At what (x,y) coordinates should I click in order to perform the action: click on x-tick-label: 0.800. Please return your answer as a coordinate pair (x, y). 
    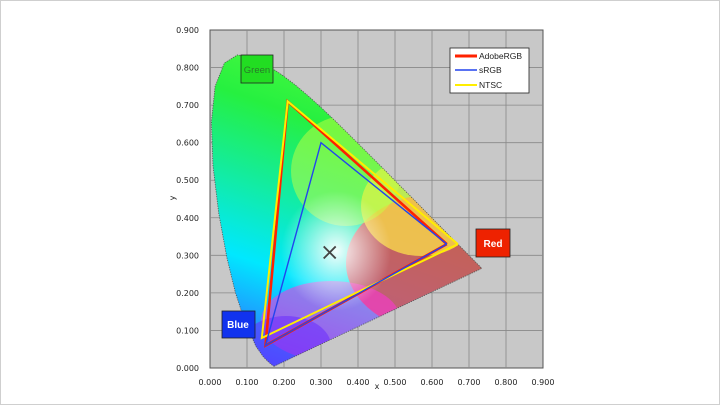
    Looking at the image, I should click on (506, 382).